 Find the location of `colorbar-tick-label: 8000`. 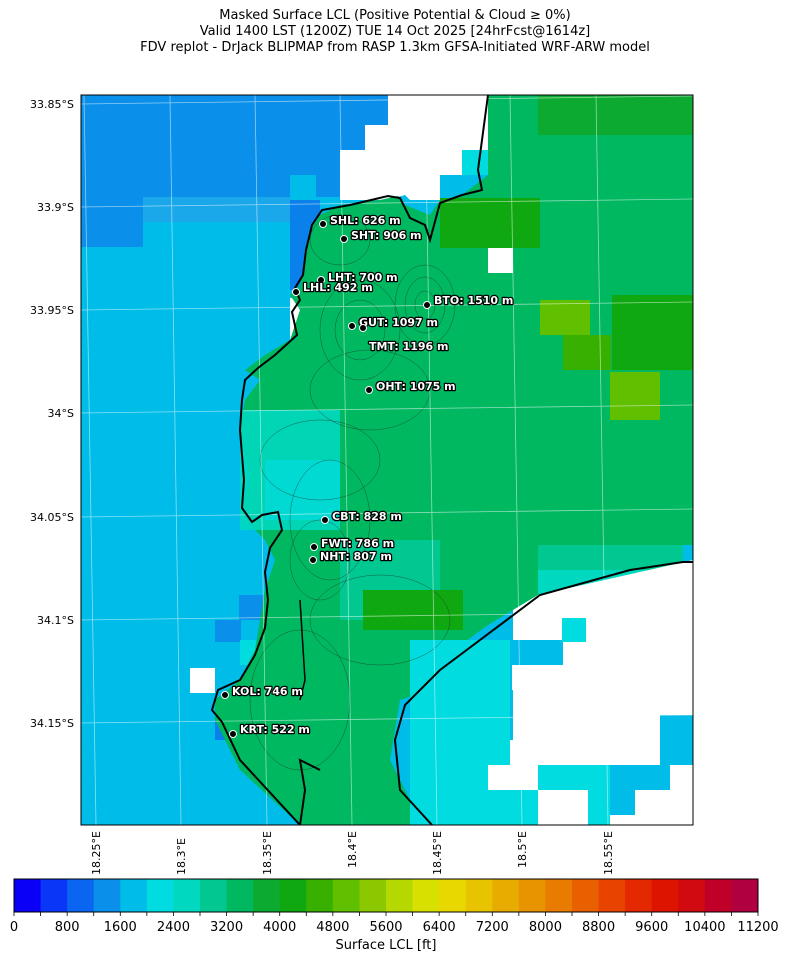

colorbar-tick-label: 8000 is located at coordinates (545, 927).